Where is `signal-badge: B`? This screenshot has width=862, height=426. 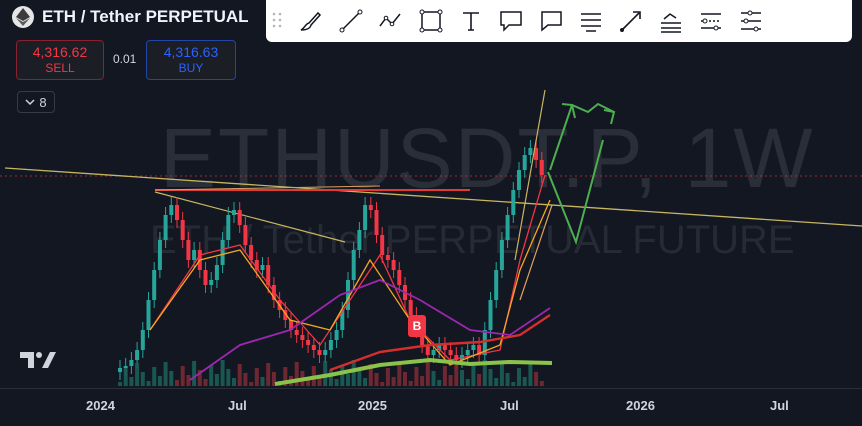
signal-badge: B is located at coordinates (417, 326).